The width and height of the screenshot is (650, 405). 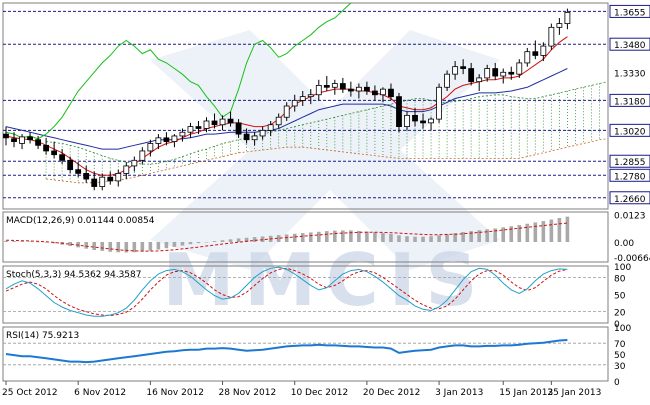 What do you see at coordinates (574, 393) in the screenshot?
I see `x-tick-label: 25 Jan 2013` at bounding box center [574, 393].